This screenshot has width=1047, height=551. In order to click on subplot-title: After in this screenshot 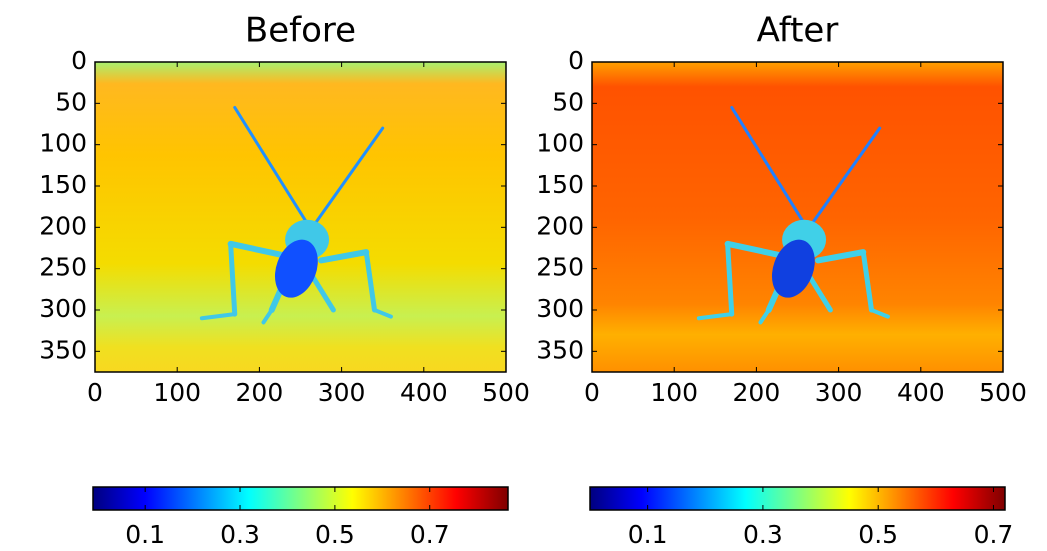, I will do `click(798, 31)`.